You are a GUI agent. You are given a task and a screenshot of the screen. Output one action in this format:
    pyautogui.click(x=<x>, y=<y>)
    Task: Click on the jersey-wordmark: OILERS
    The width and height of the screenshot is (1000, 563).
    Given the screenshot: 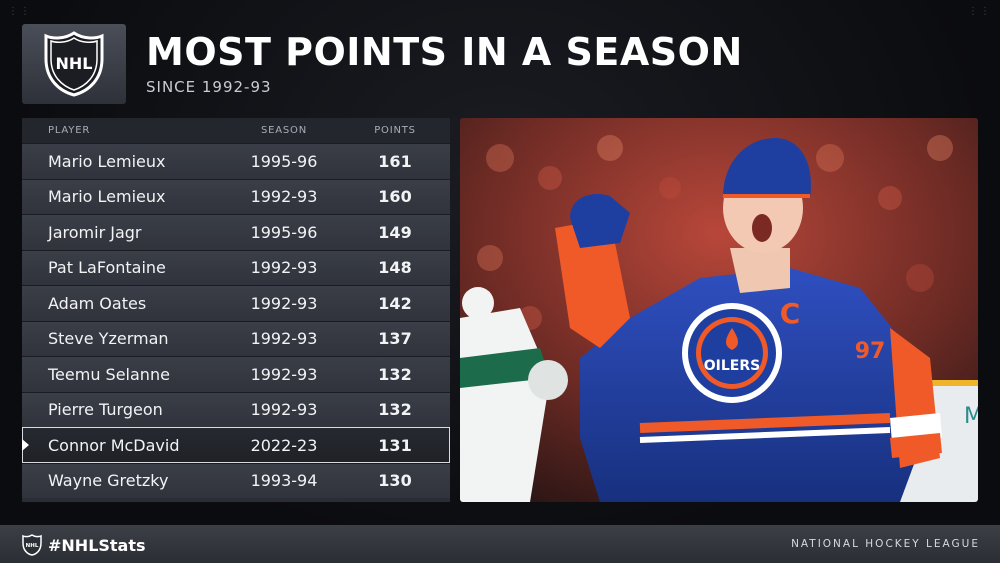 What is the action you would take?
    pyautogui.click(x=732, y=366)
    